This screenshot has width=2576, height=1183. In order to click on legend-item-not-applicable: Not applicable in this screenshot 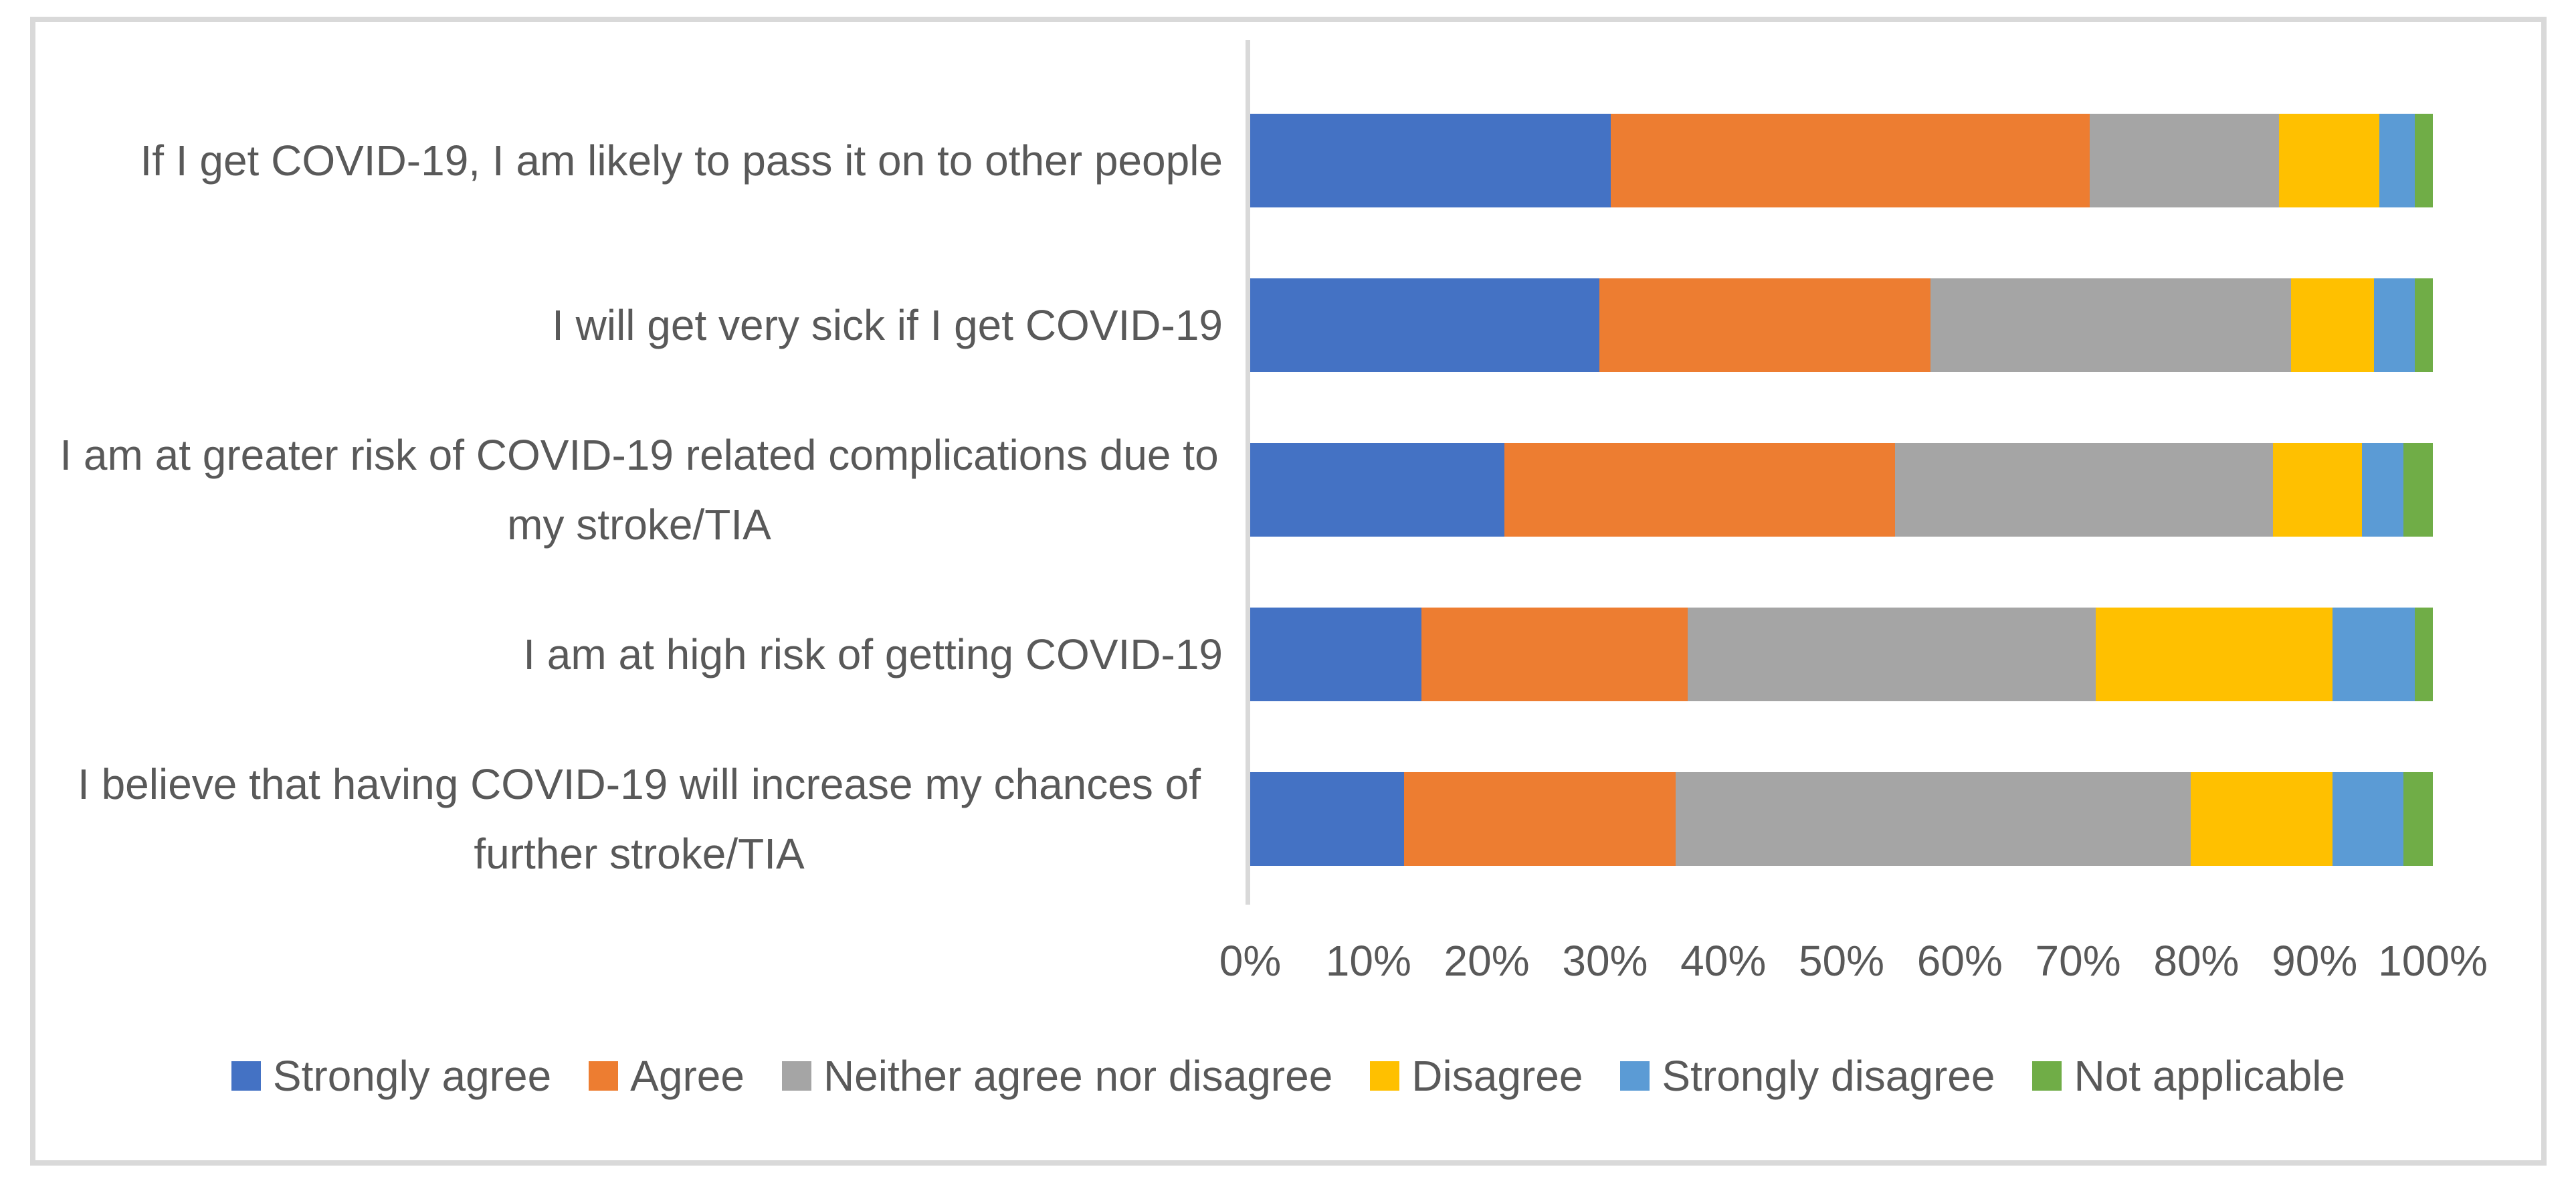, I will do `click(2188, 1076)`.